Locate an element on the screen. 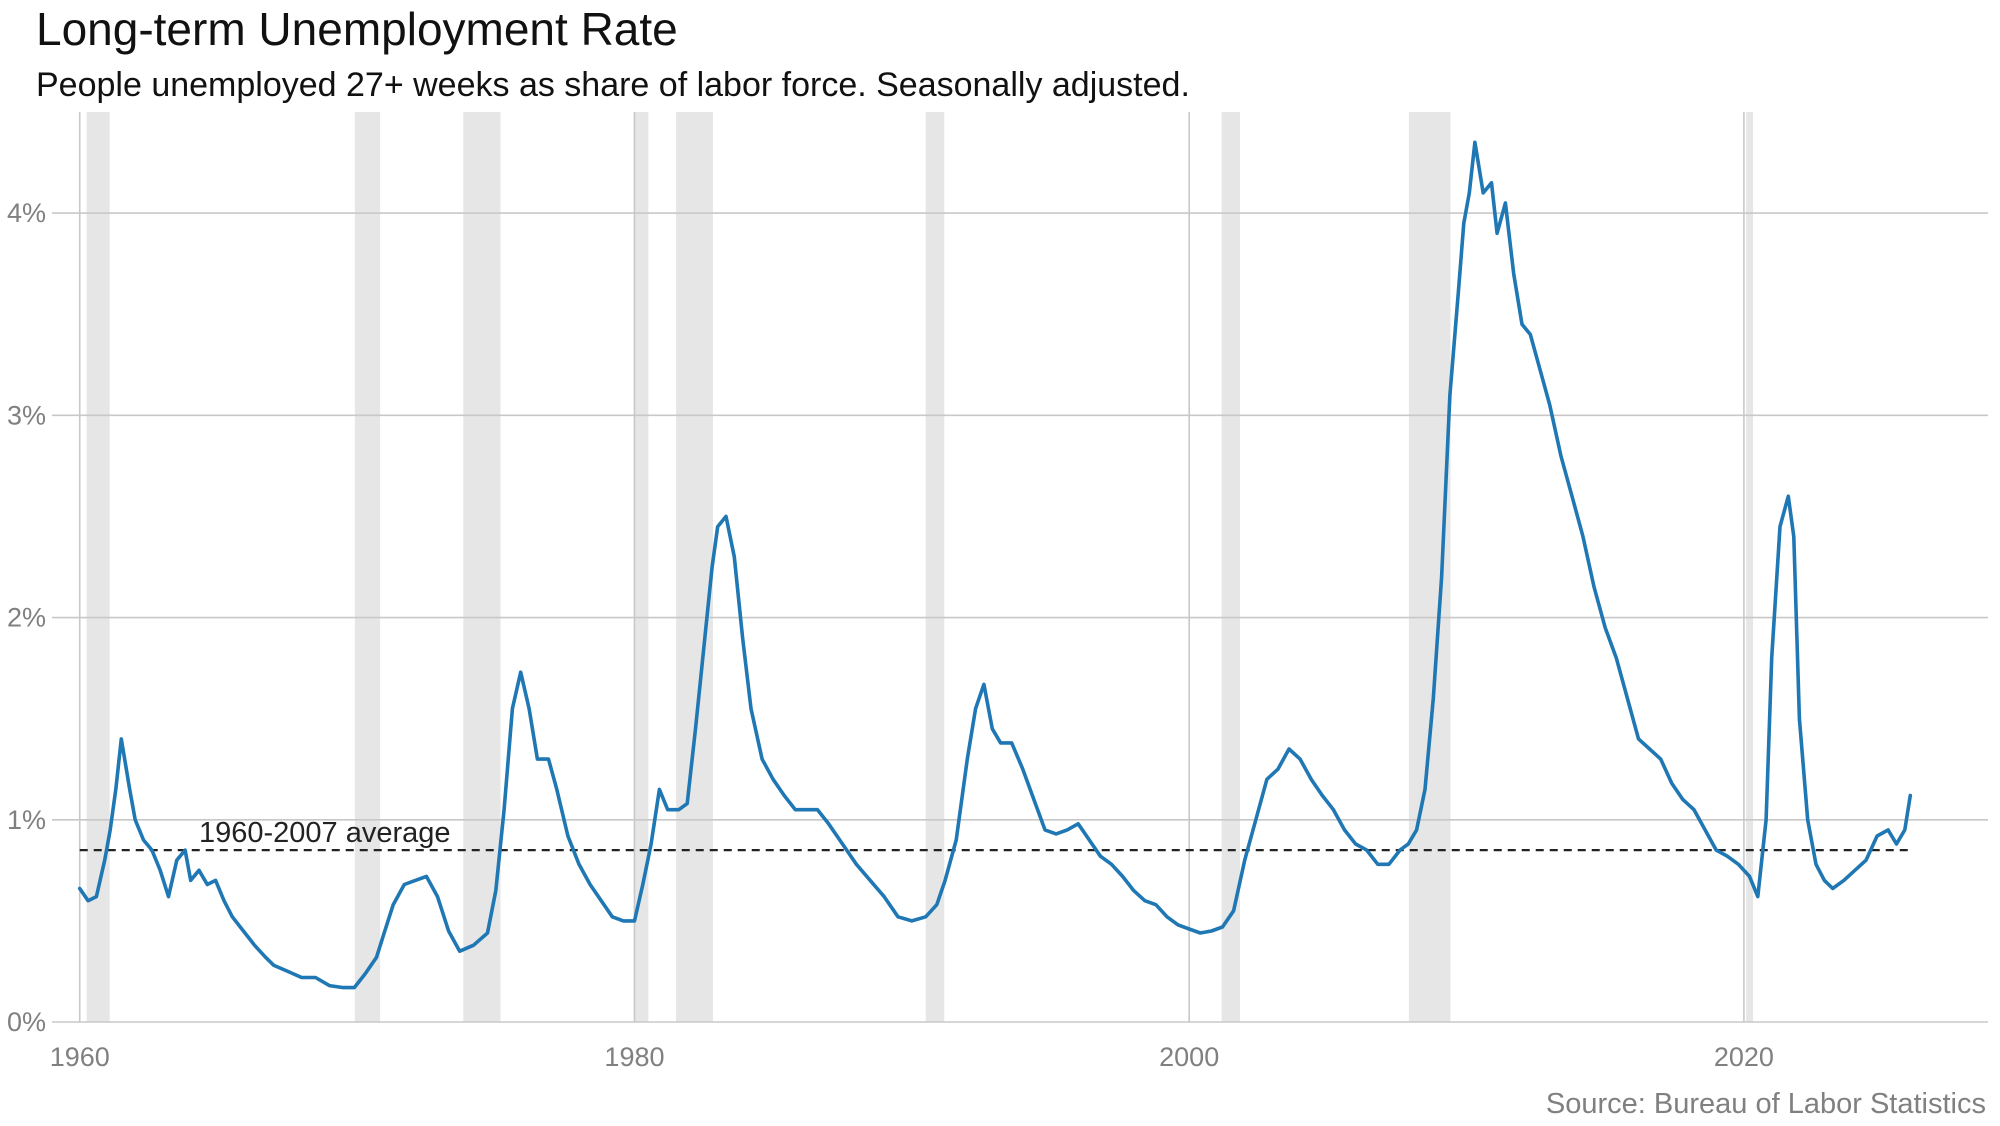  average-reference-label: 1960-2007 average is located at coordinates (325, 833).